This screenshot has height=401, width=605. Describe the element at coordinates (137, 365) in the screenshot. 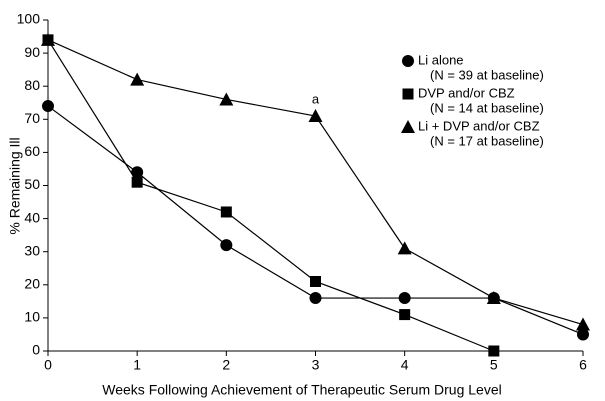

I see `x-tick-label: 1` at that location.